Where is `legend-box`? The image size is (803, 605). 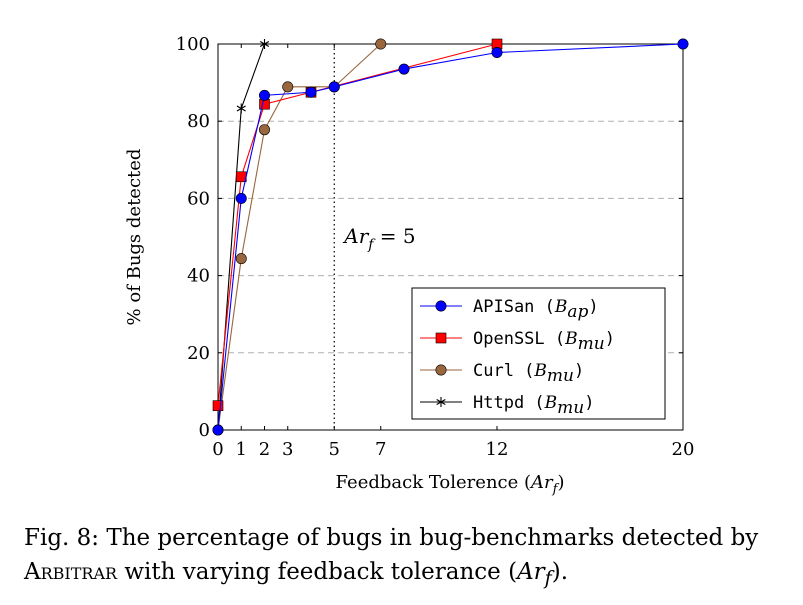 legend-box is located at coordinates (538, 353).